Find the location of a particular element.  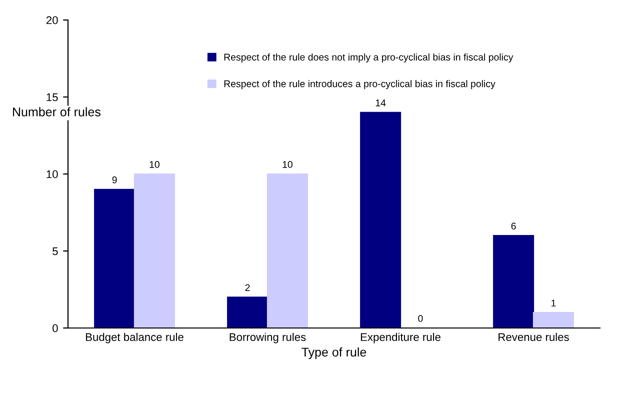

data-label: 9 is located at coordinates (114, 180).